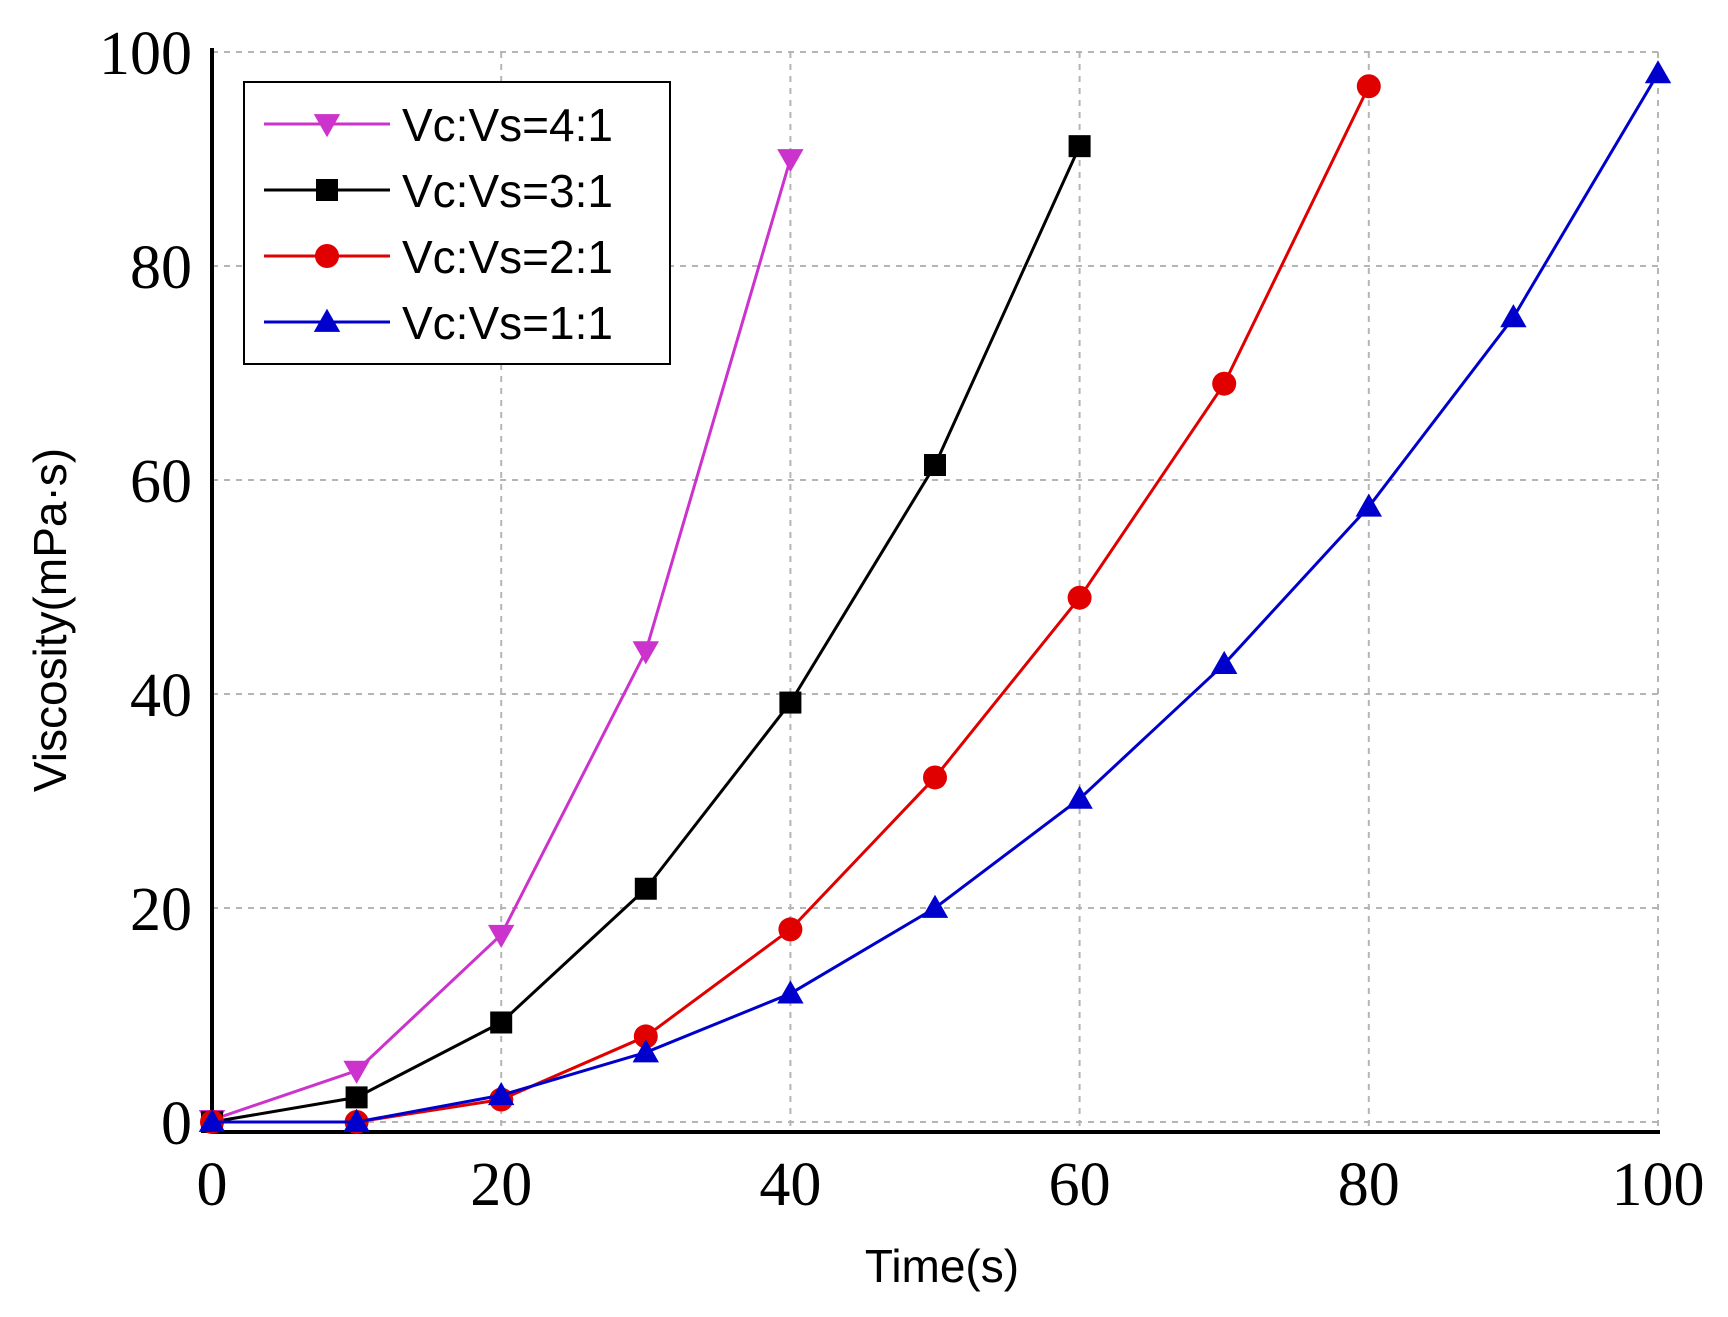 The width and height of the screenshot is (1728, 1317). I want to click on y-tick-label: 0, so click(176, 1124).